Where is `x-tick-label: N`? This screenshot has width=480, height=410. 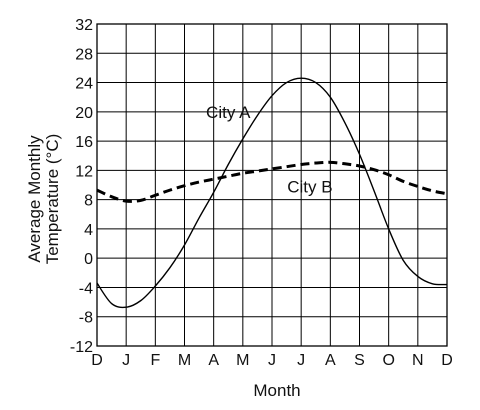
x-tick-label: N is located at coordinates (418, 360).